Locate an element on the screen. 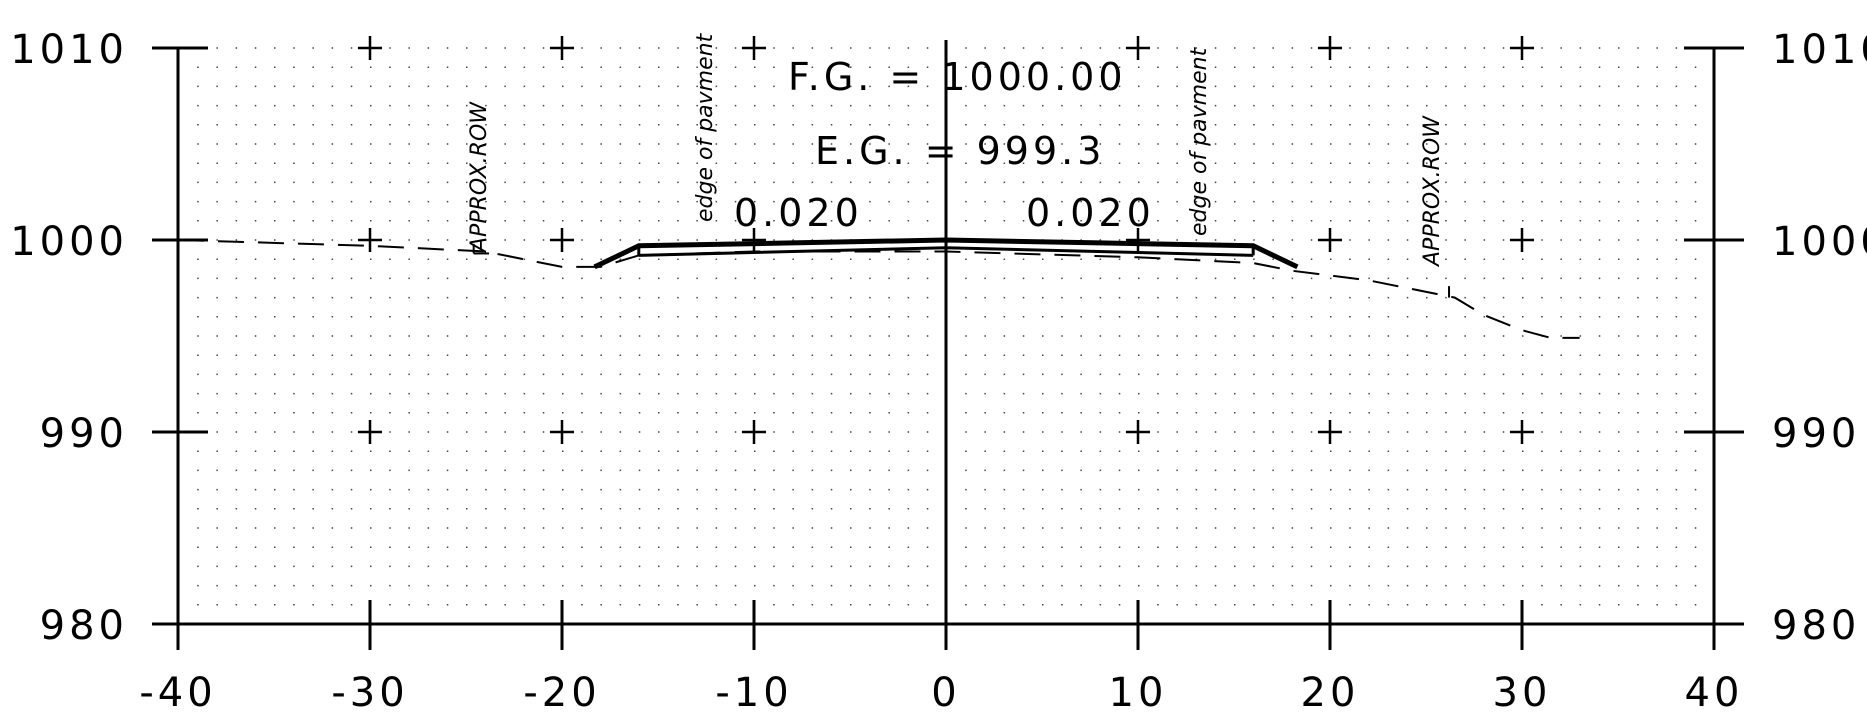  approx-row-right-label: APPROX.ROW is located at coordinates (1432, 191).